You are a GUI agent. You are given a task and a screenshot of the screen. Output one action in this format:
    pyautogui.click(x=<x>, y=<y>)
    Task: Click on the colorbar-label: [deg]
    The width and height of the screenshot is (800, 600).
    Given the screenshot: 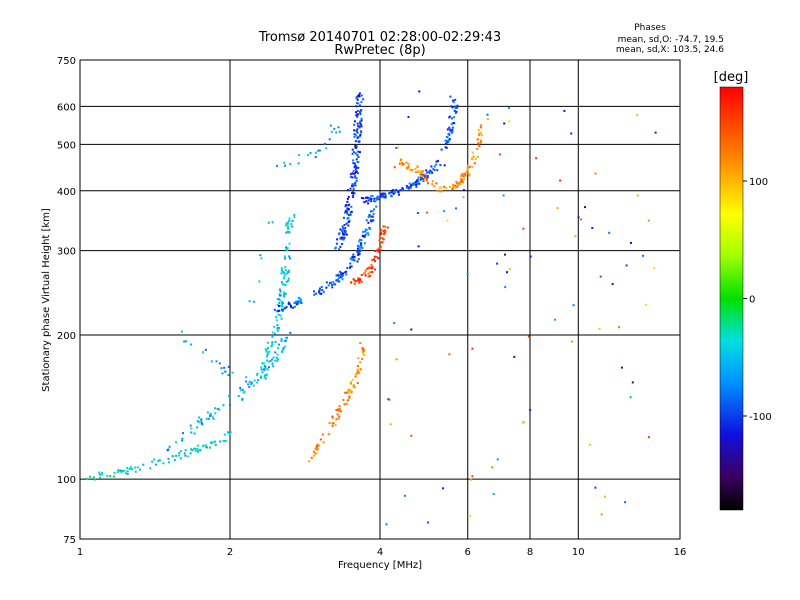 What is the action you would take?
    pyautogui.click(x=731, y=77)
    